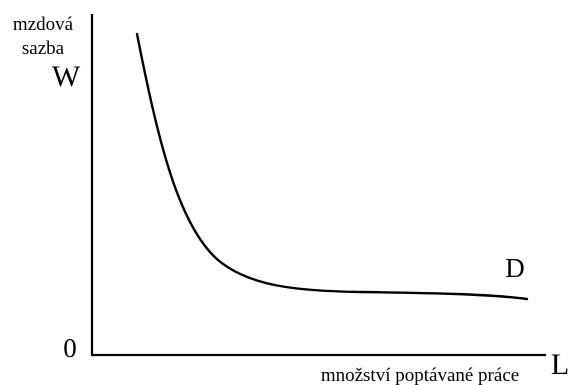 This screenshot has height=385, width=576. I want to click on x-axis-label: množství poptávané práce, so click(420, 375).